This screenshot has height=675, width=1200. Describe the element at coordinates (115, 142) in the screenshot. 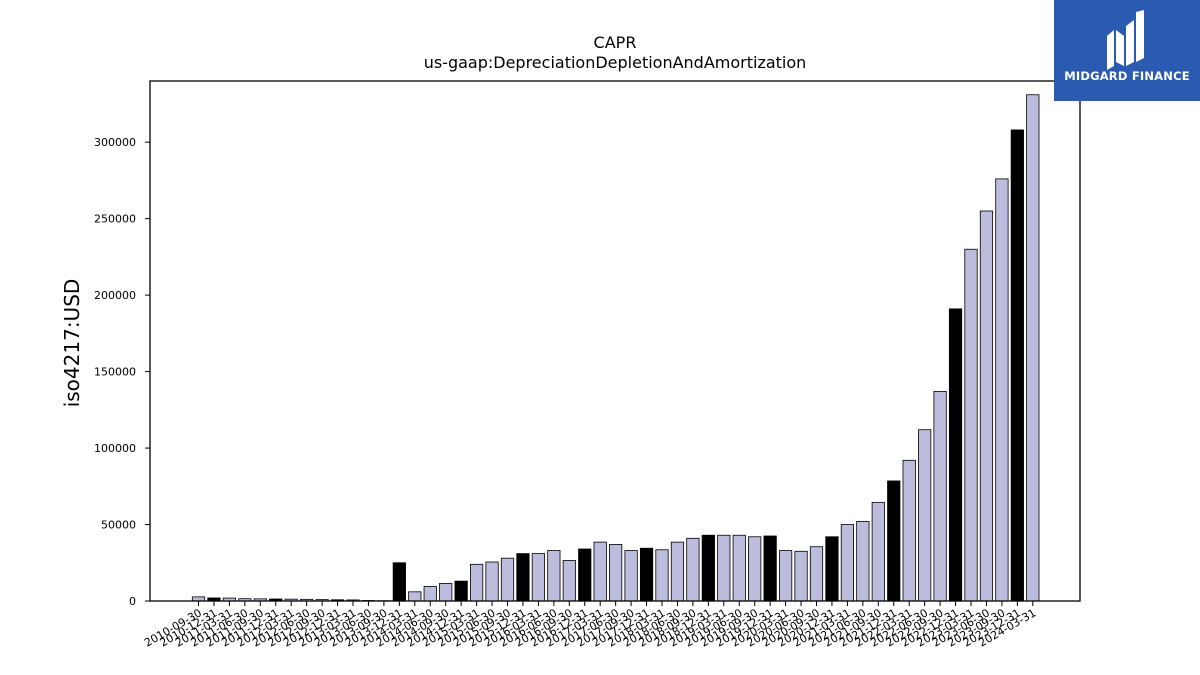

I see `y-tick-label: 300000` at that location.